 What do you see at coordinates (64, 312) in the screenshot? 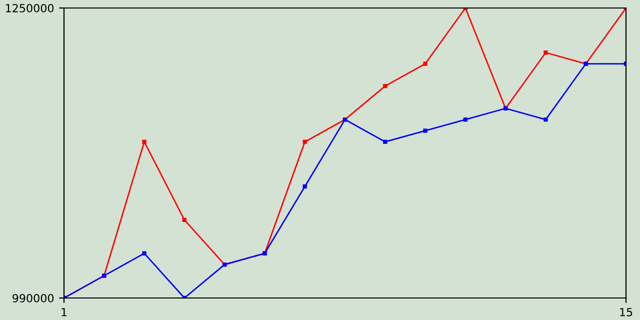
I see `x-tick-label: 1` at bounding box center [64, 312].